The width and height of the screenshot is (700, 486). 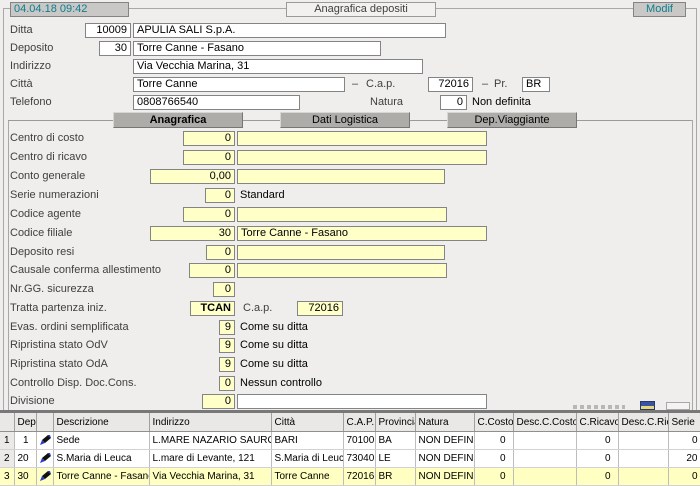 I want to click on col-dep: Dep., so click(x=25, y=422).